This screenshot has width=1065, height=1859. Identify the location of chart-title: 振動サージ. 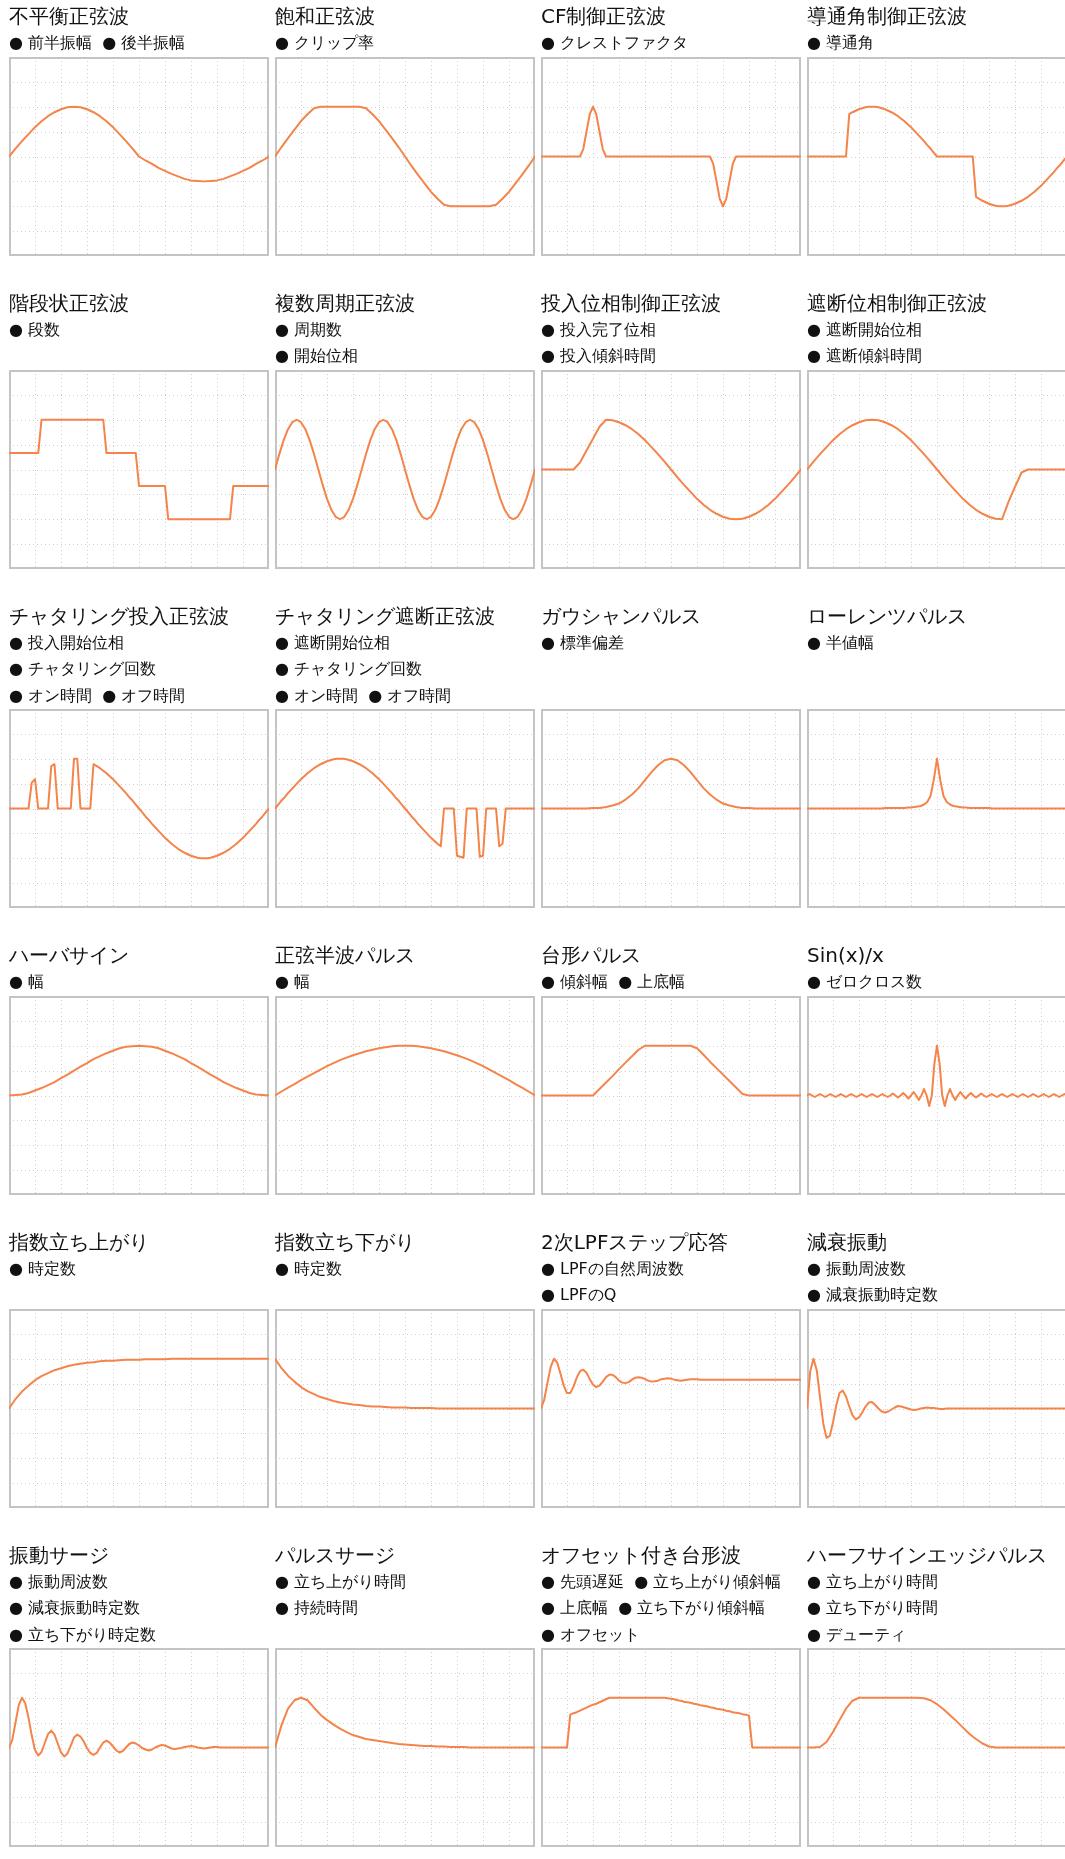
(59, 1555).